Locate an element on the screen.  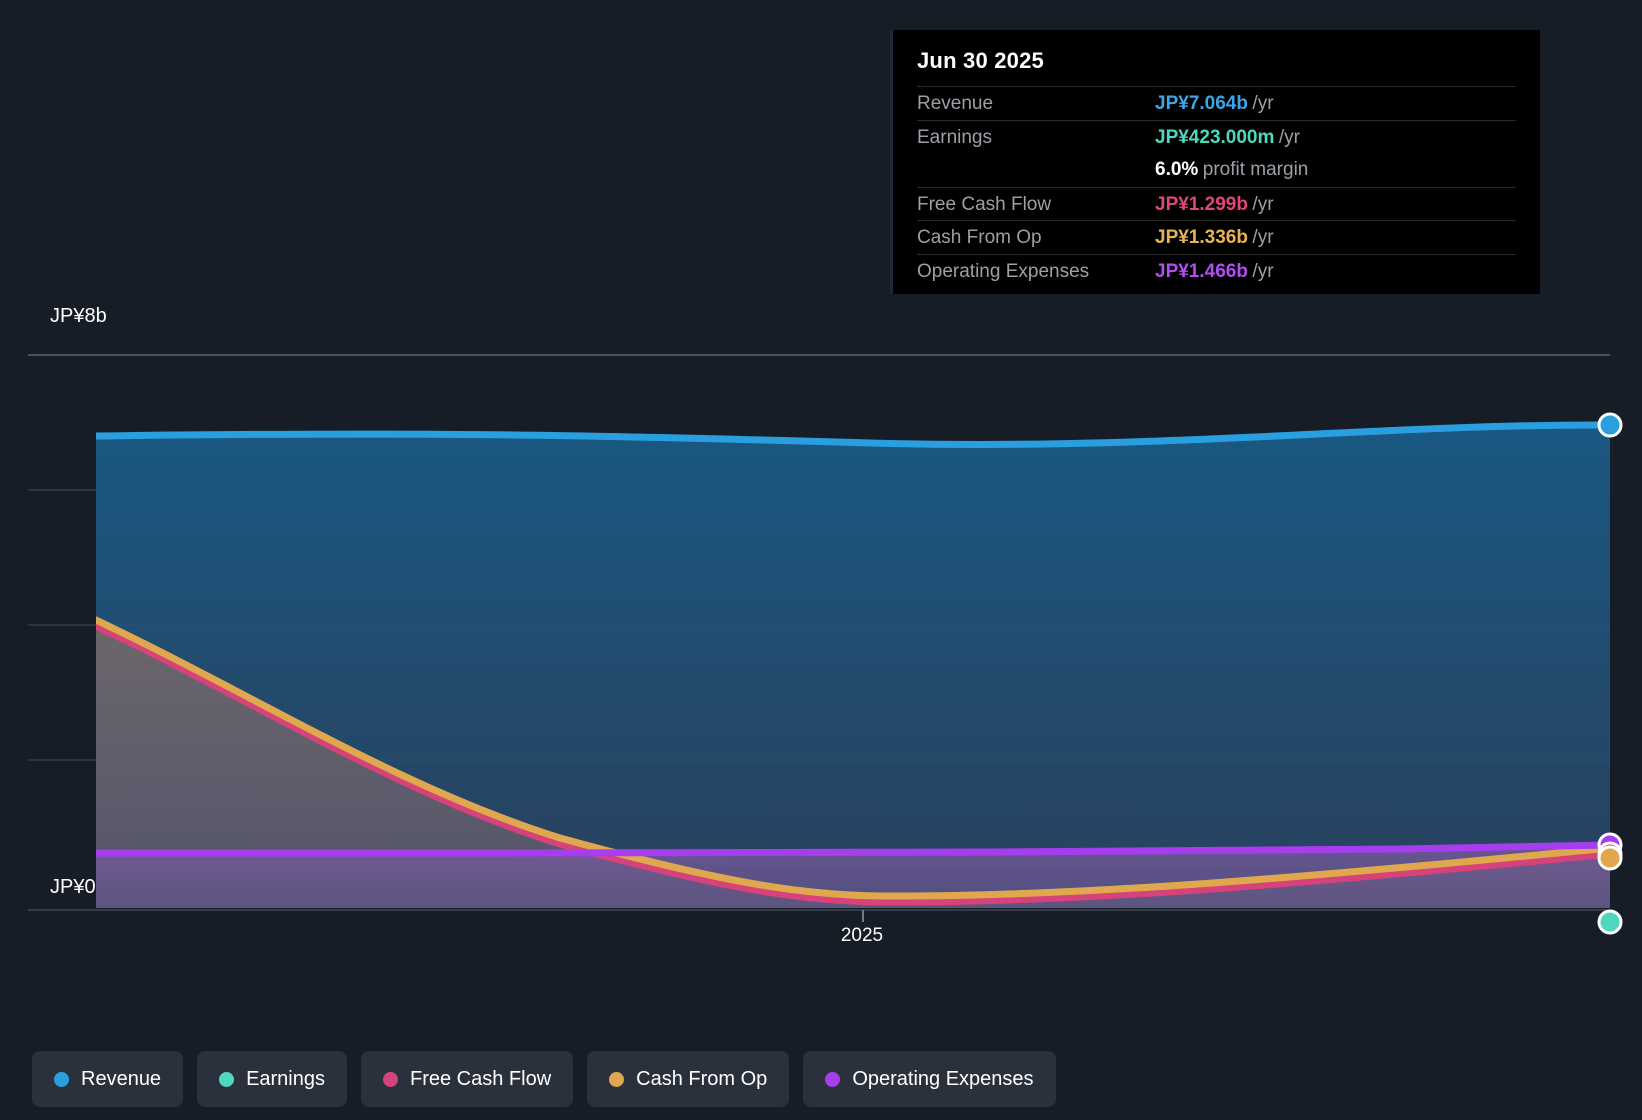
legend-dot-revenue-icon is located at coordinates (61, 1079).